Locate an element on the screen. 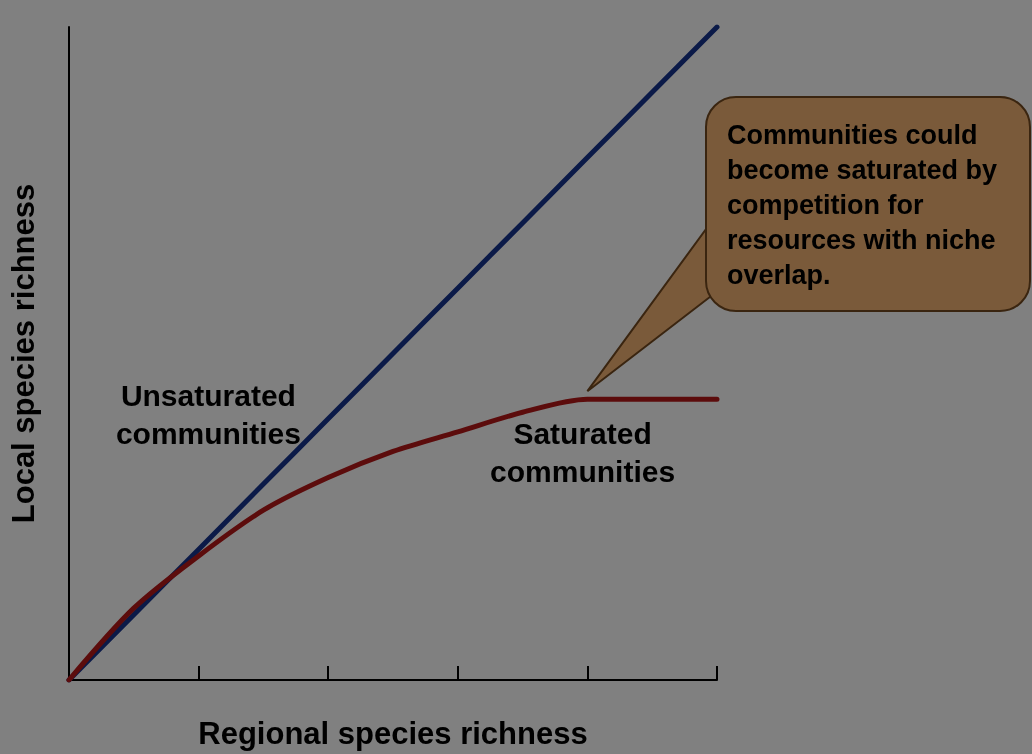  series-label: Saturated communities is located at coordinates (583, 452).